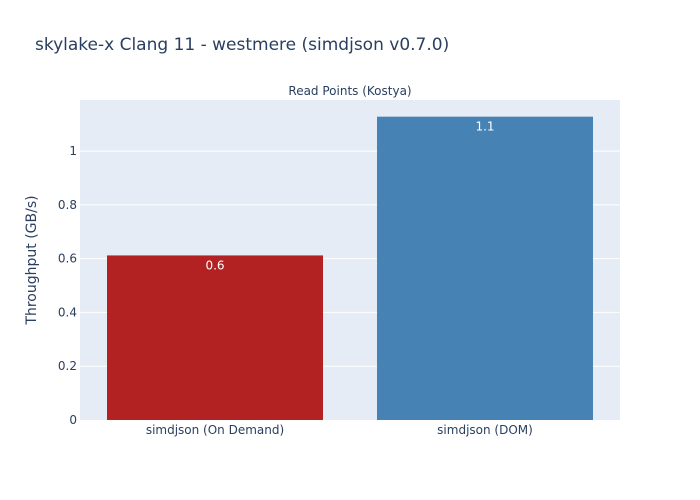  I want to click on y-tick-label: 0.6, so click(67, 259).